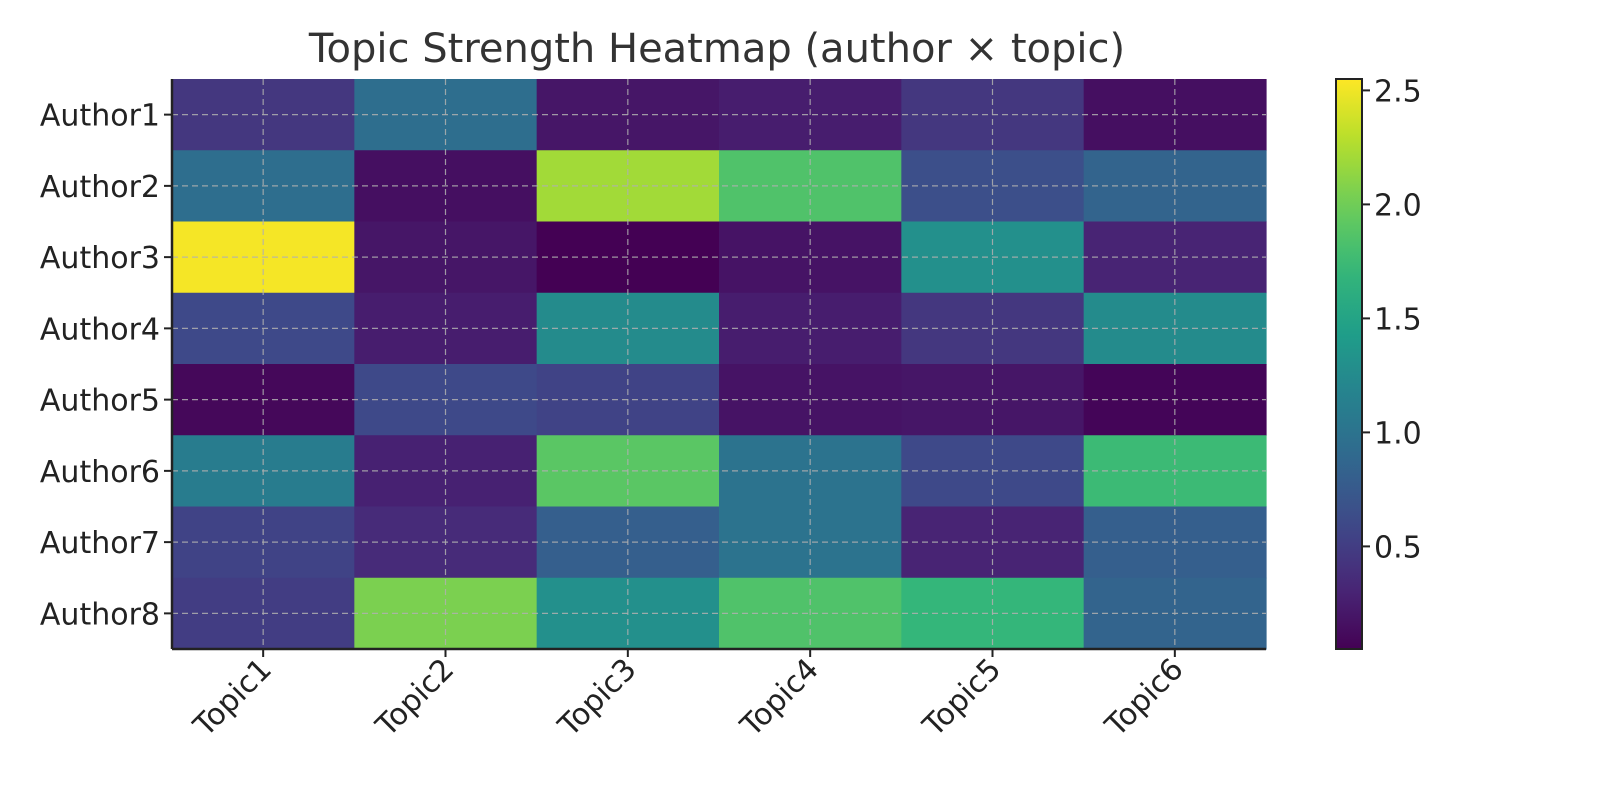 This screenshot has width=1600, height=800. What do you see at coordinates (100, 329) in the screenshot?
I see `y-tick-label: Author4` at bounding box center [100, 329].